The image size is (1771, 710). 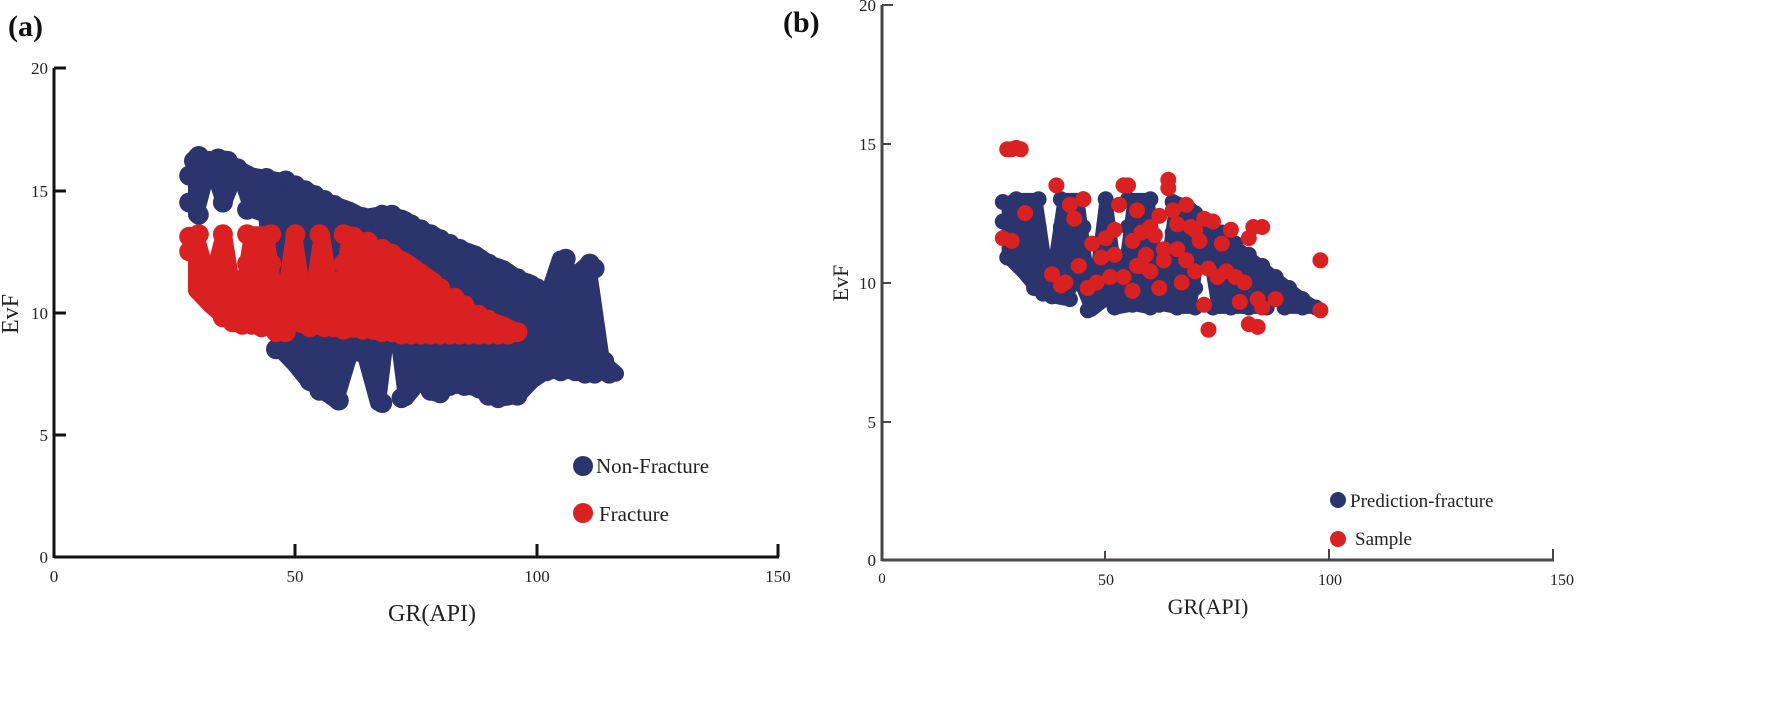 I want to click on x-tick-b-0: 0, so click(x=882, y=579).